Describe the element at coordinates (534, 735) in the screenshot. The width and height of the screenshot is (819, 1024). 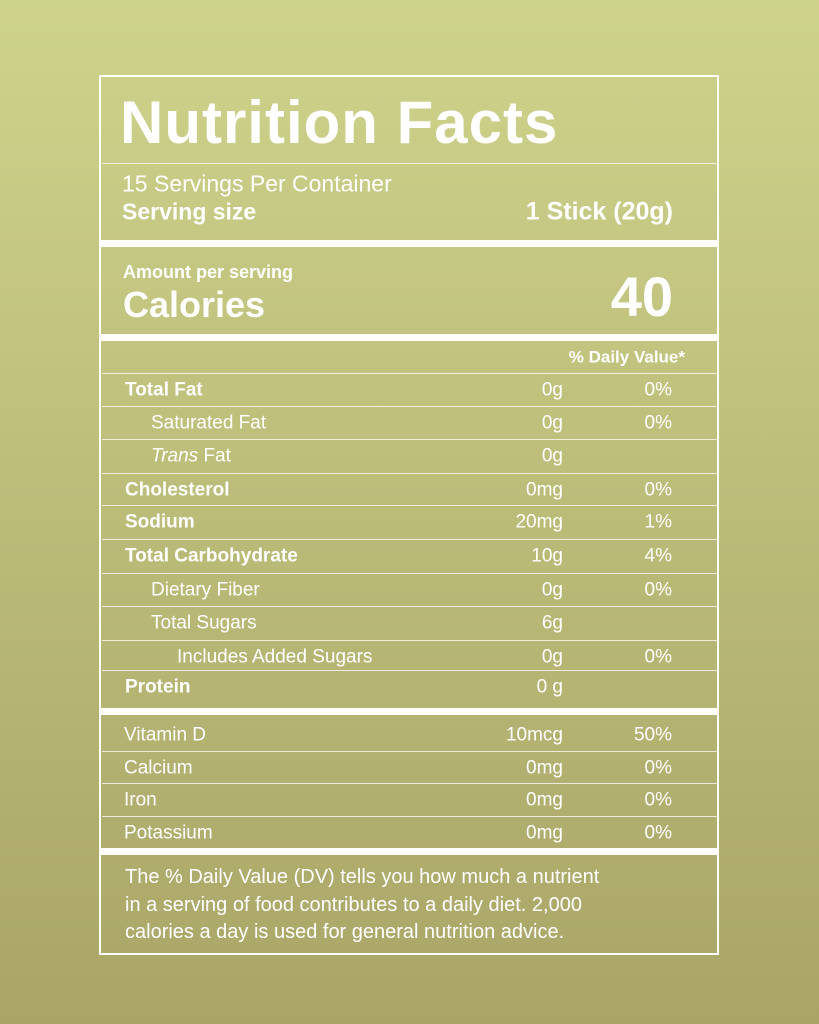
I see `vitamin-amount: 10mcg` at that location.